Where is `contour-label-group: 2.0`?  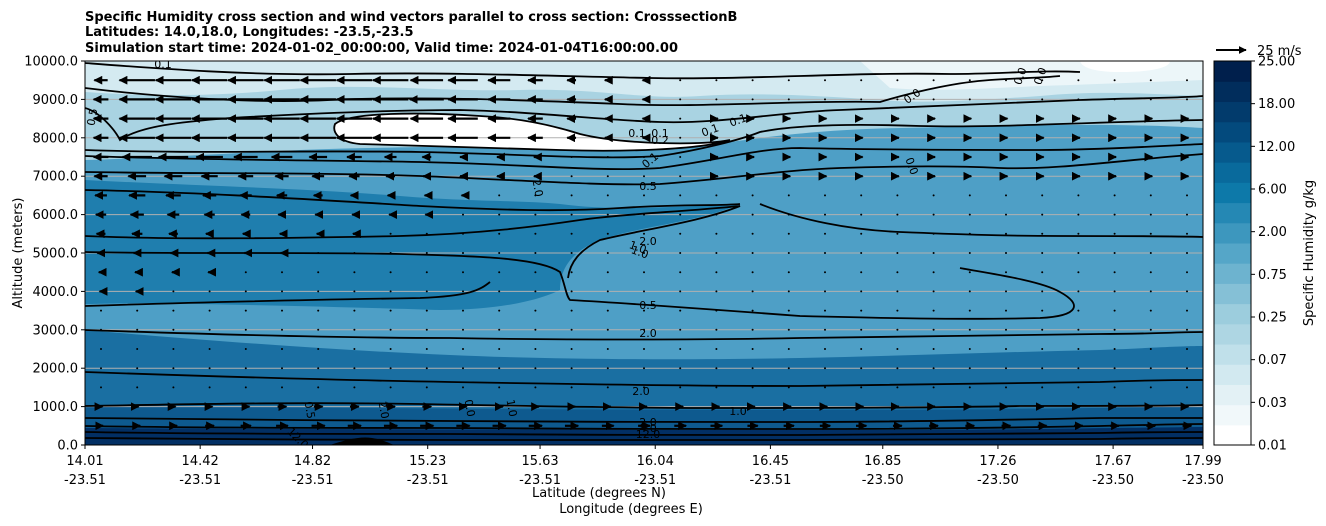
contour-label-group: 2.0 is located at coordinates (648, 241).